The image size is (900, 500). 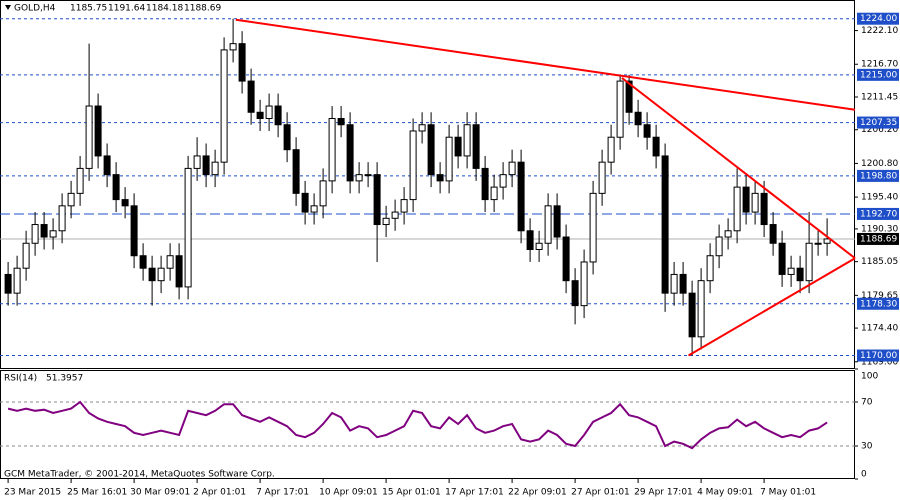 What do you see at coordinates (126, 9) in the screenshot?
I see `ohlc-value: 1191.64` at bounding box center [126, 9].